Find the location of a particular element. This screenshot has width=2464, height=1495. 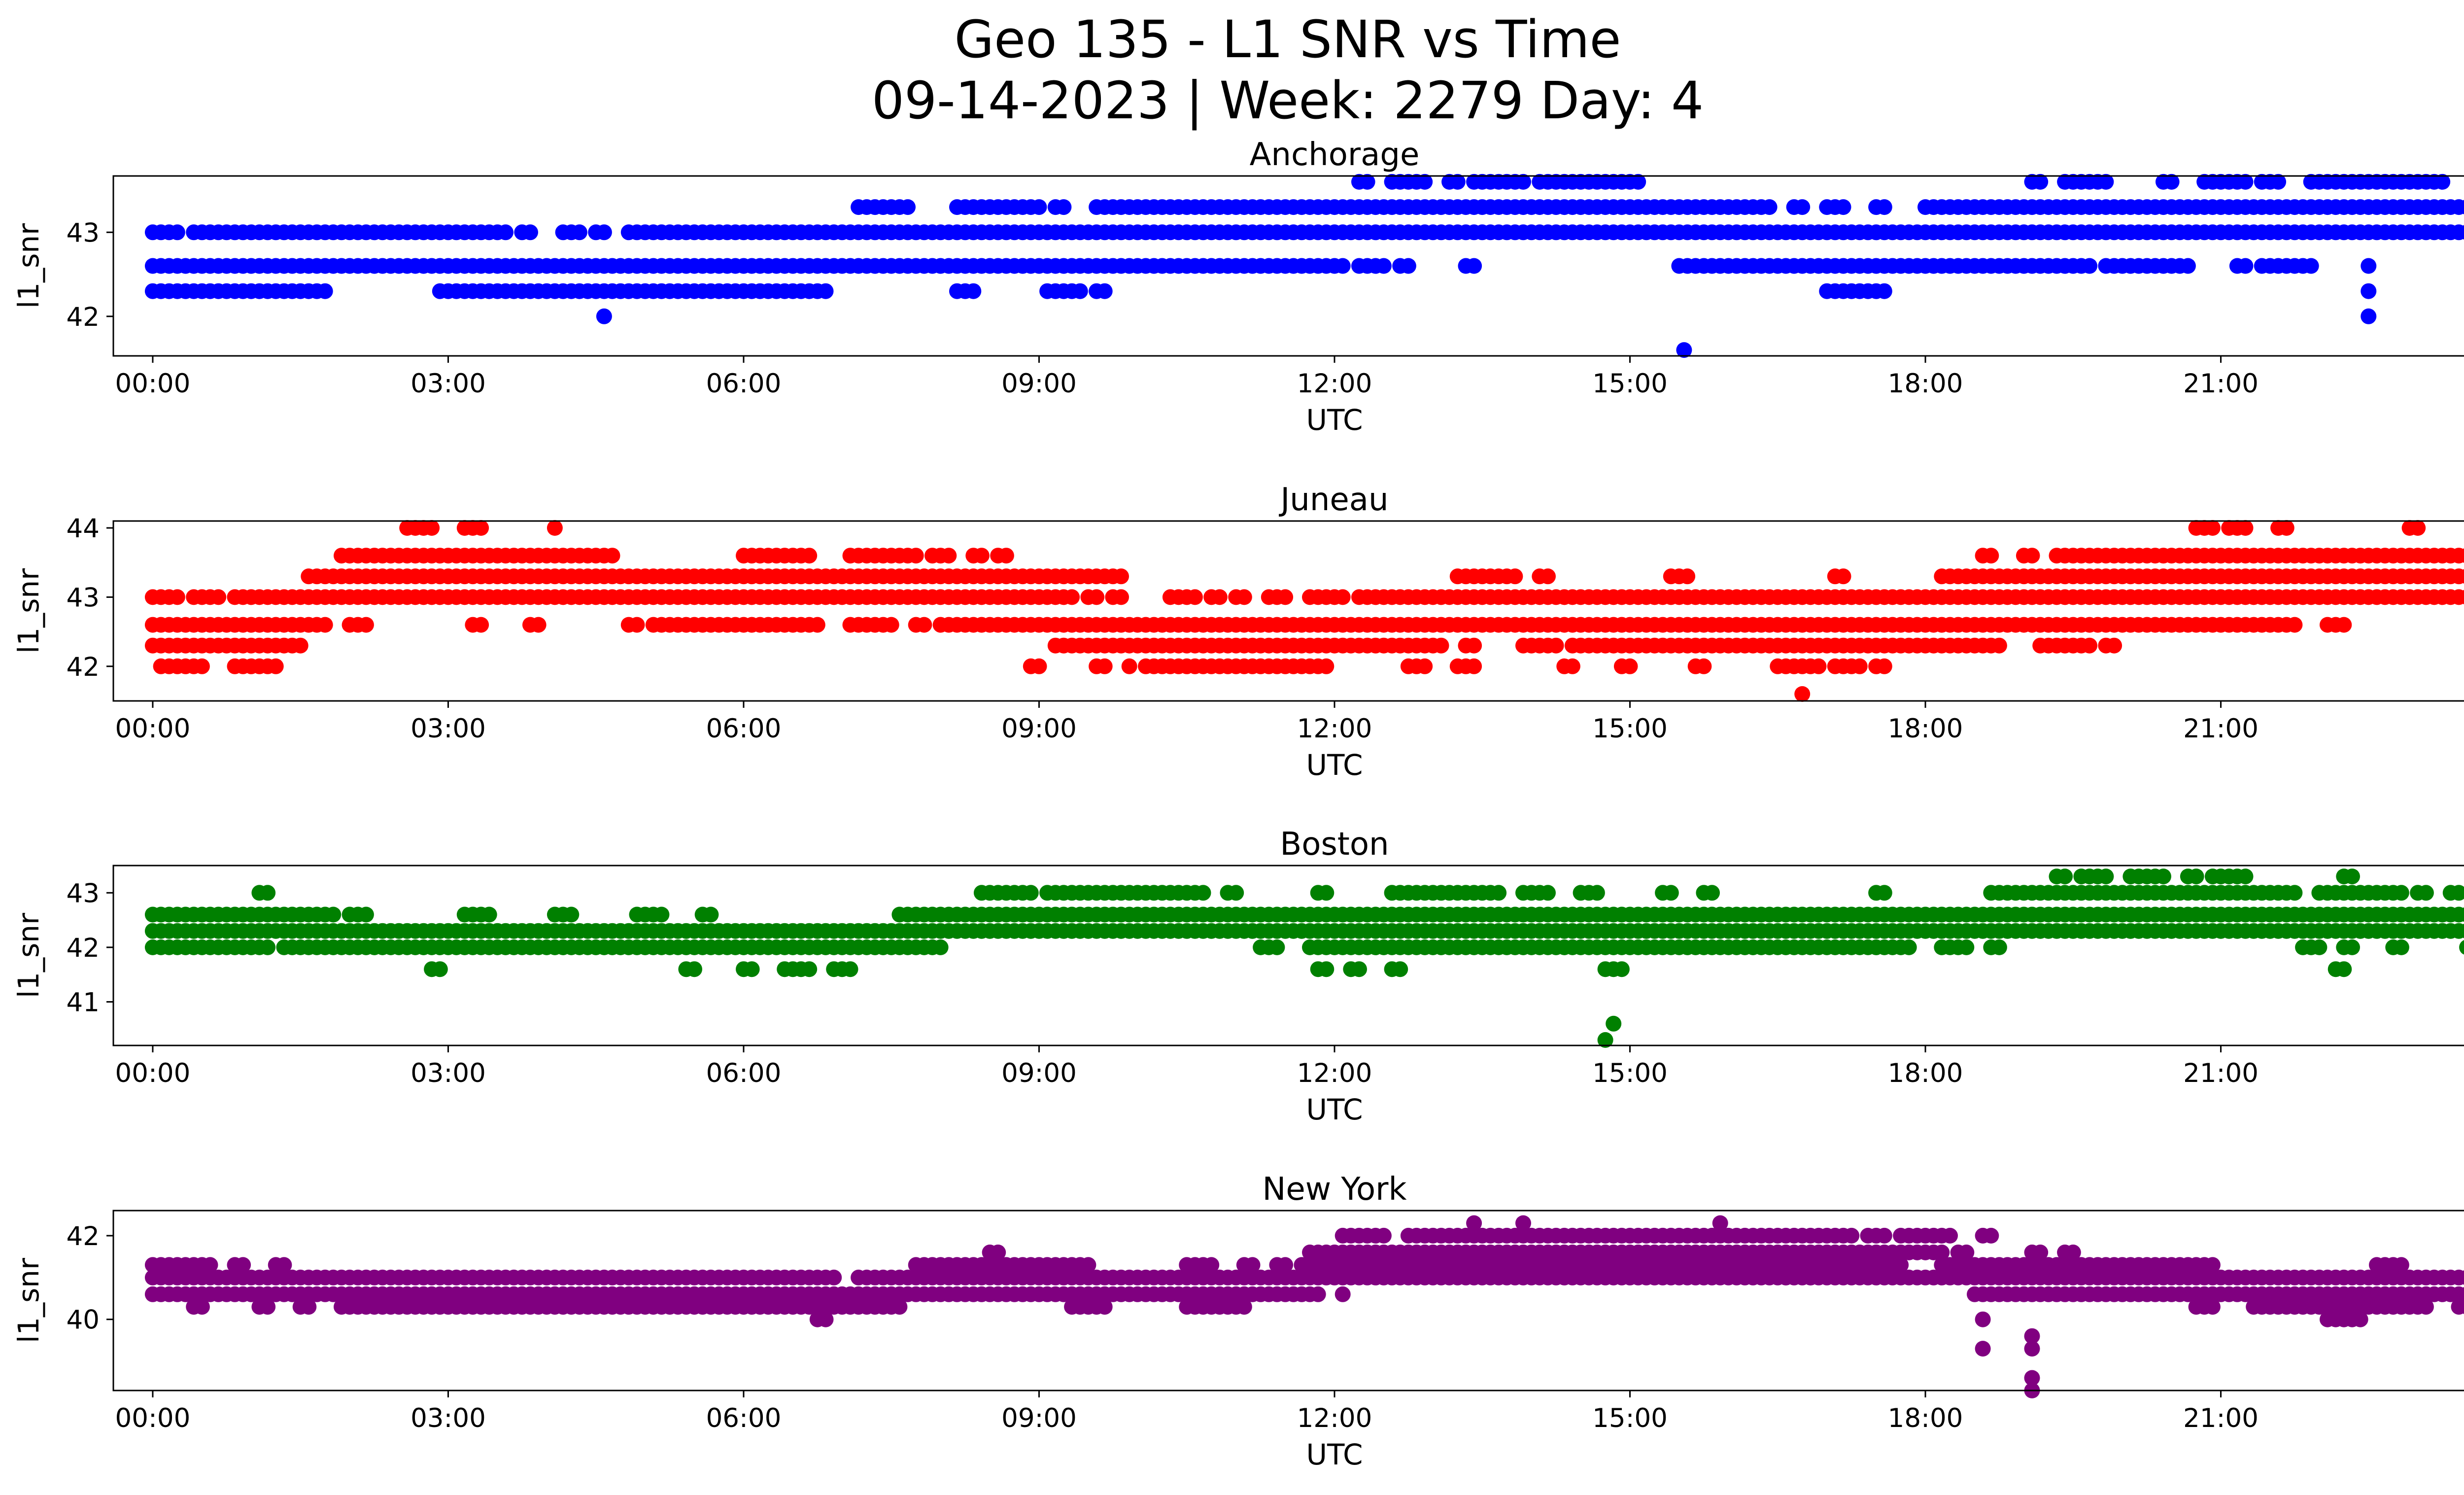

panel-title: Juneau is located at coordinates (1333, 500).